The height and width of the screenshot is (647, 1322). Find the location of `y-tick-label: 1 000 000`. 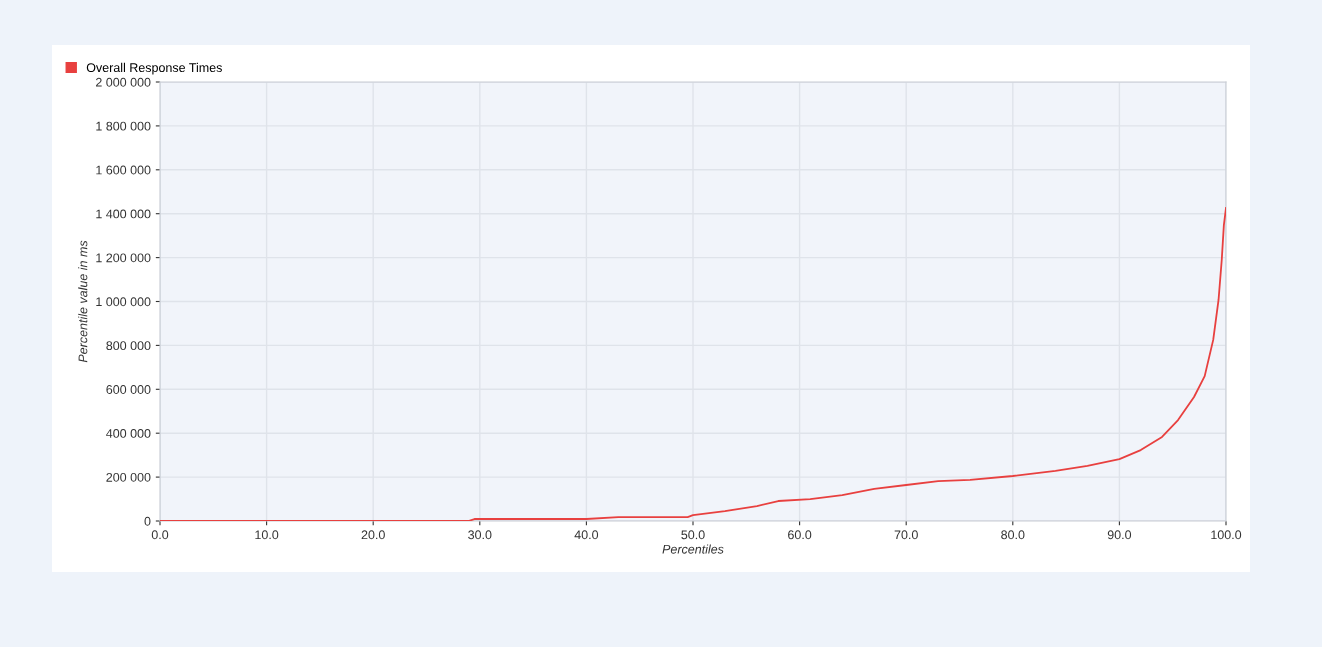

y-tick-label: 1 000 000 is located at coordinates (123, 302).